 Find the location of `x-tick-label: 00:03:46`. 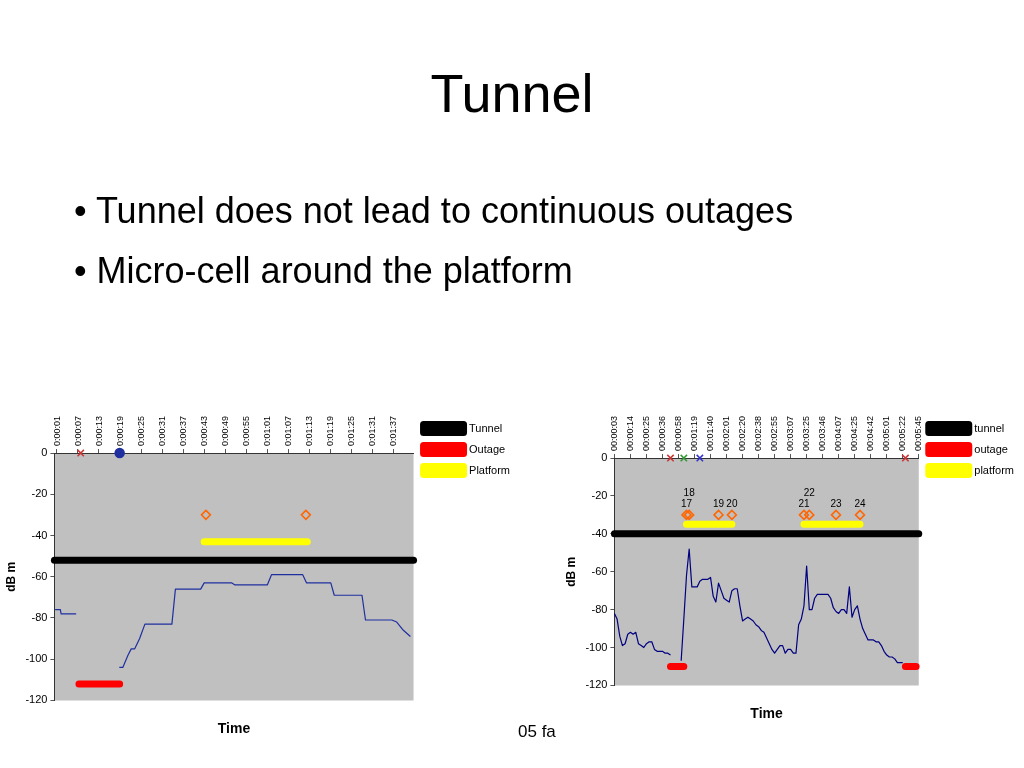

x-tick-label: 00:03:46 is located at coordinates (822, 433).